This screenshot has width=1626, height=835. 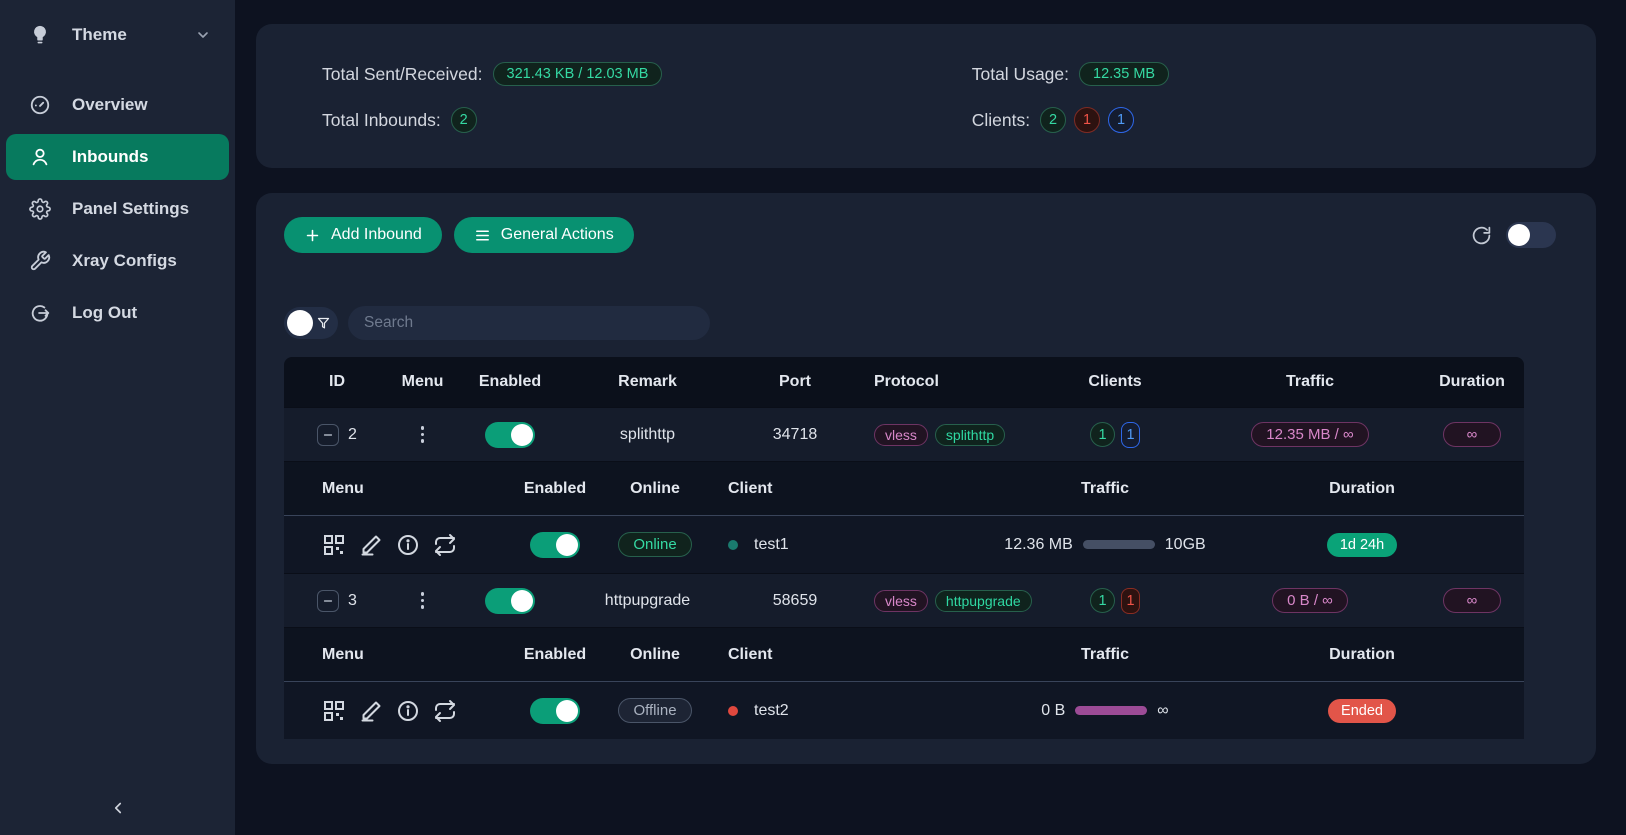 What do you see at coordinates (647, 120) in the screenshot?
I see `stat-total-inbounds: Total Inbounds: 2` at bounding box center [647, 120].